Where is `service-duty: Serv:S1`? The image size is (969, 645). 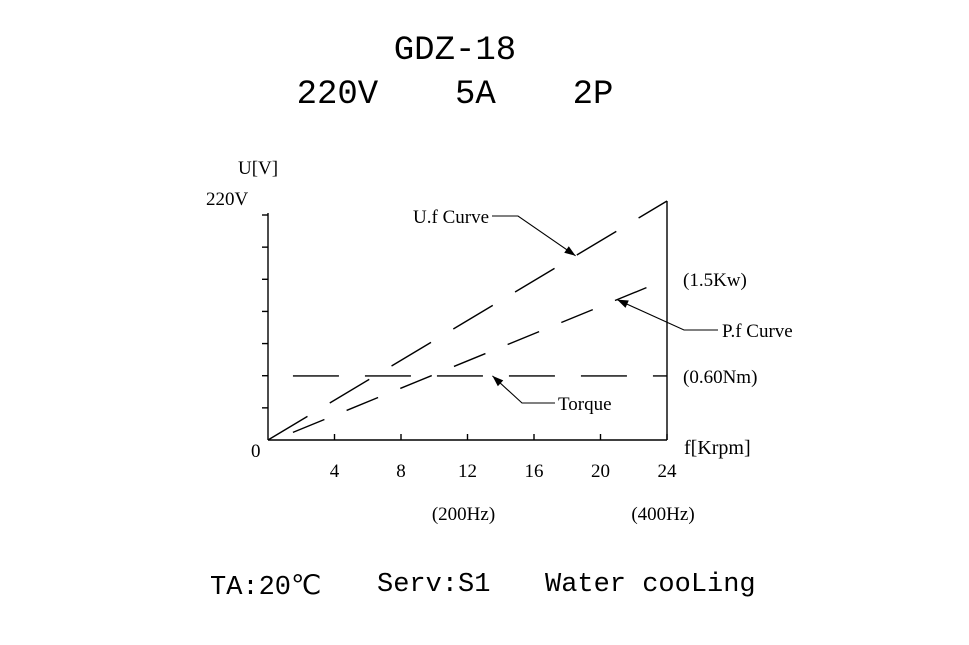
service-duty: Serv:S1 is located at coordinates (434, 585).